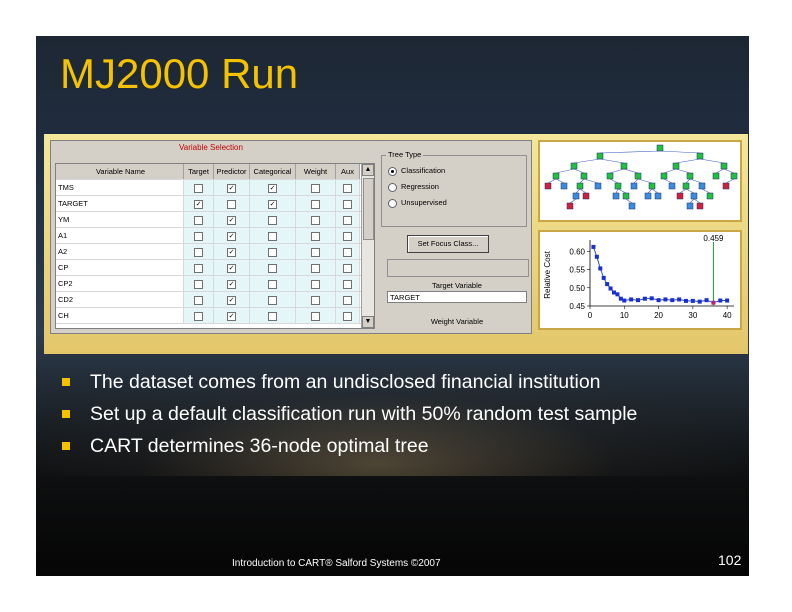 The width and height of the screenshot is (792, 612). I want to click on target-variable-field: TARGET, so click(457, 297).